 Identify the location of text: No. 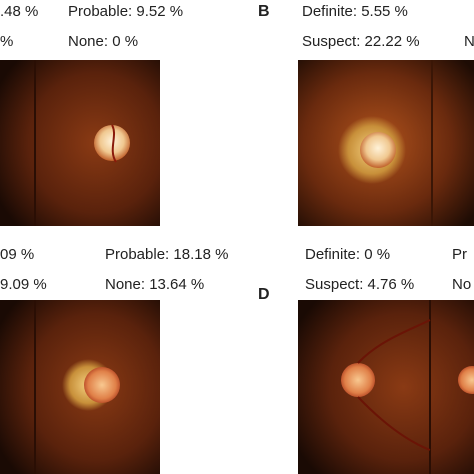
(461, 284).